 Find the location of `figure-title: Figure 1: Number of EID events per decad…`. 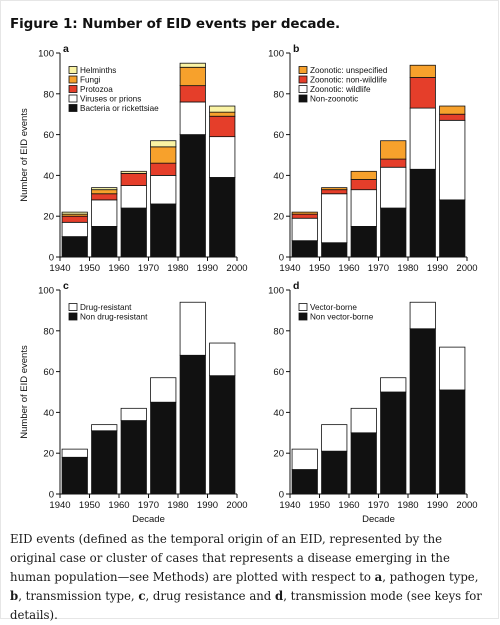

figure-title: Figure 1: Number of EID events per decad… is located at coordinates (175, 24).